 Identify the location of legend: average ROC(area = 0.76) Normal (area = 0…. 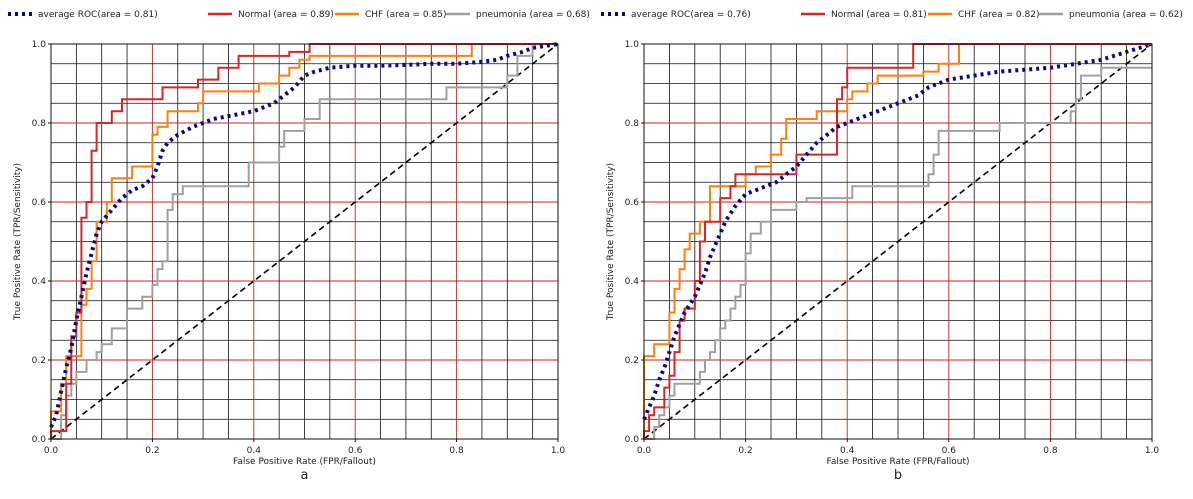
(892, 15).